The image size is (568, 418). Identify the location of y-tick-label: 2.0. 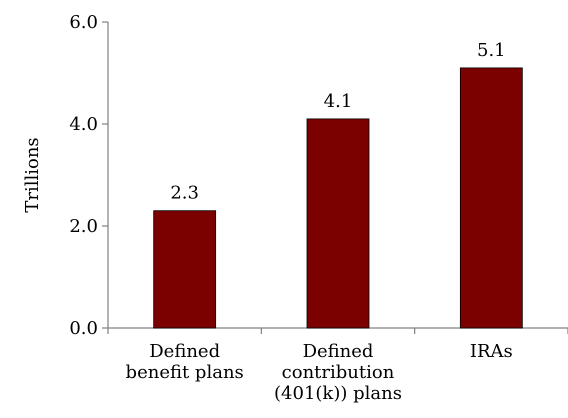
(83, 226).